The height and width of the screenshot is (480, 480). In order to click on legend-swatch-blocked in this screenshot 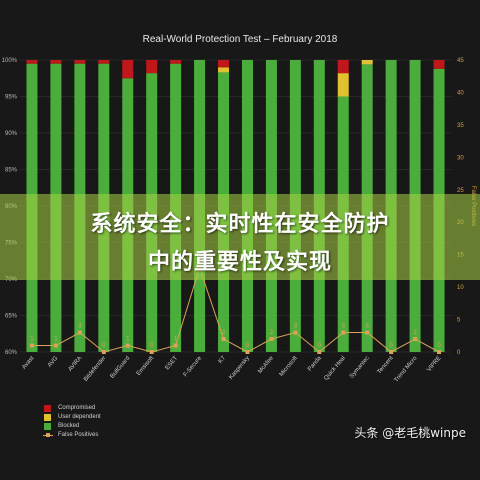, I will do `click(47, 426)`.